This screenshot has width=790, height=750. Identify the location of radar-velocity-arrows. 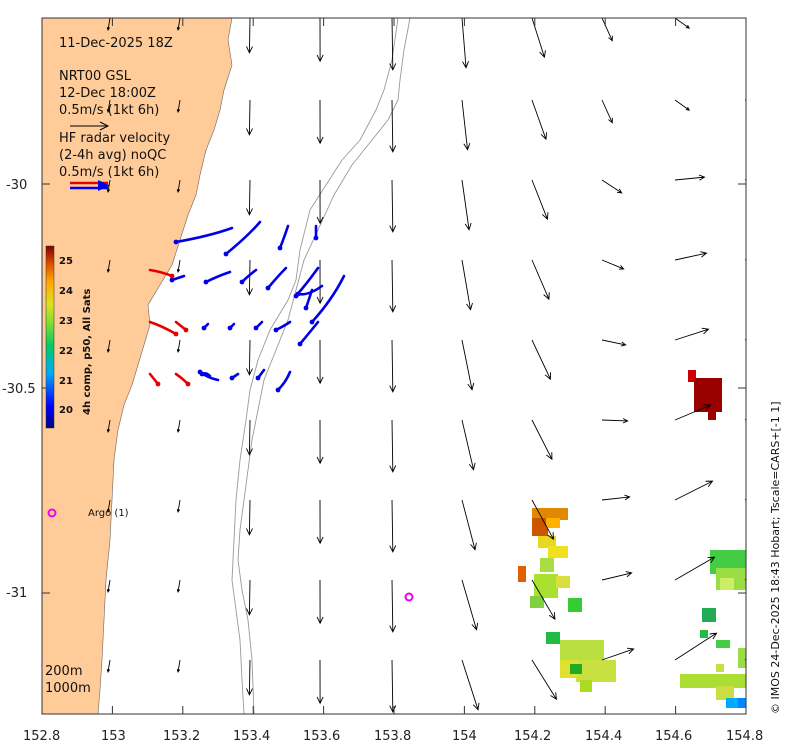
(247, 306).